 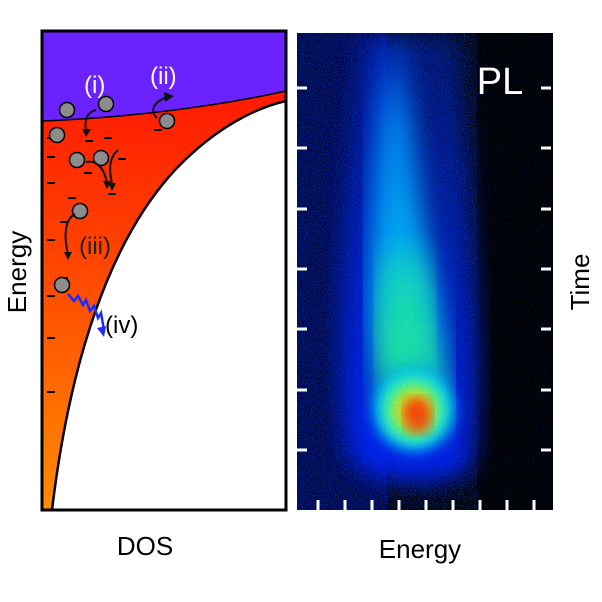 I want to click on arrow-heads, so click(x=119, y=176).